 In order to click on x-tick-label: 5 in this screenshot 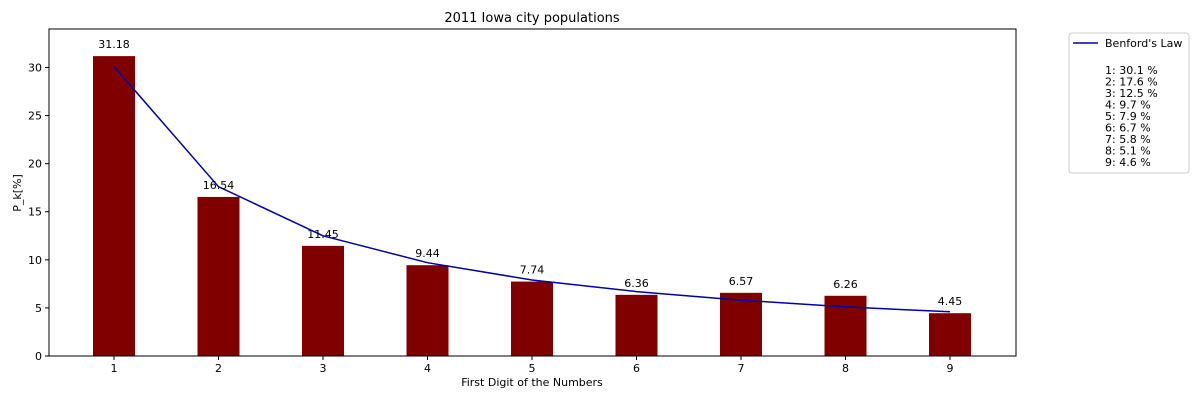, I will do `click(532, 368)`.